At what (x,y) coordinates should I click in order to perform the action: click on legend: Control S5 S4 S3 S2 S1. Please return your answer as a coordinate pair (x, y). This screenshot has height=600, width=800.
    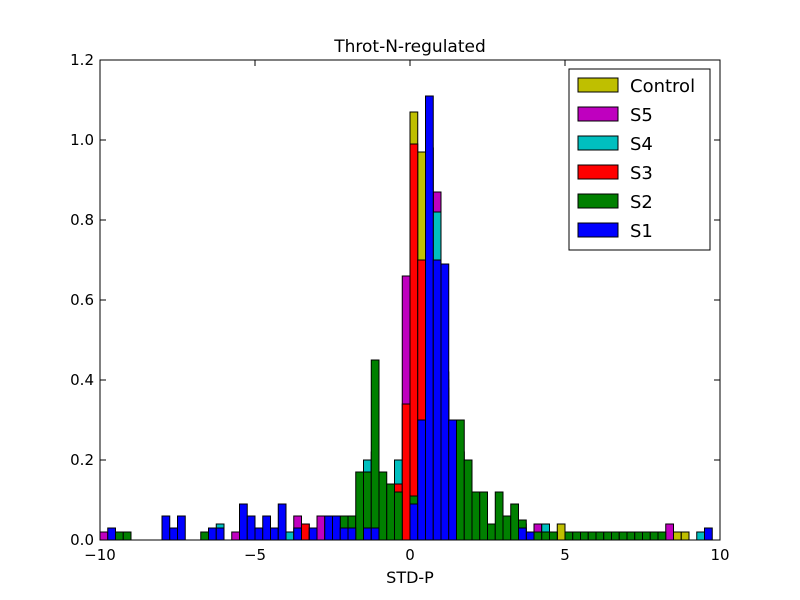
    Looking at the image, I should click on (639, 159).